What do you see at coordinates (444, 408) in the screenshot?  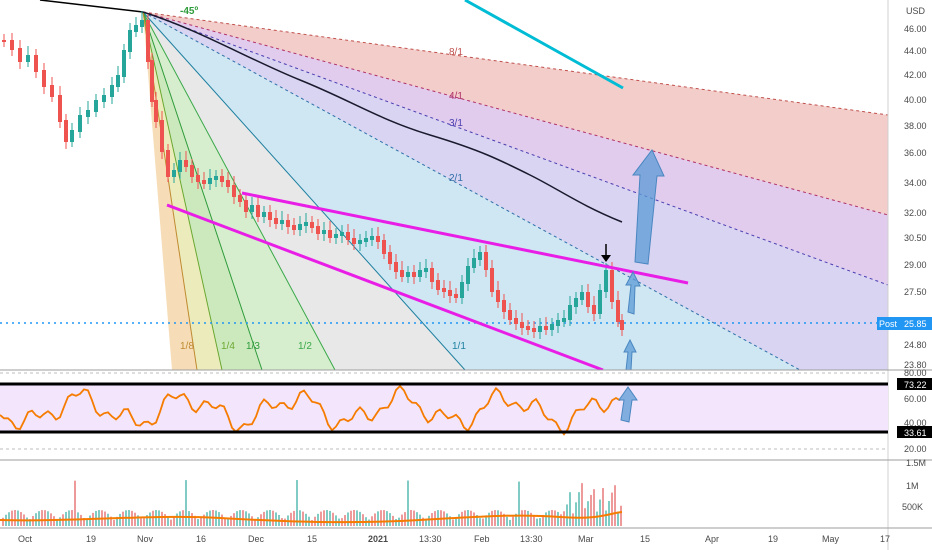 I see `rsi-band` at bounding box center [444, 408].